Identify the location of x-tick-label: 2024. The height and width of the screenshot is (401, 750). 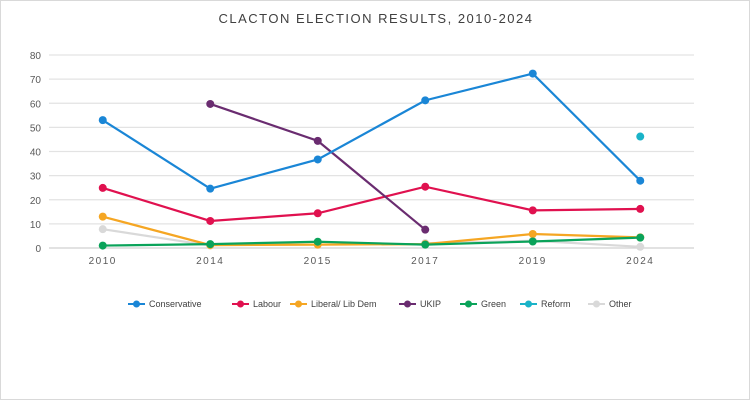
(640, 261).